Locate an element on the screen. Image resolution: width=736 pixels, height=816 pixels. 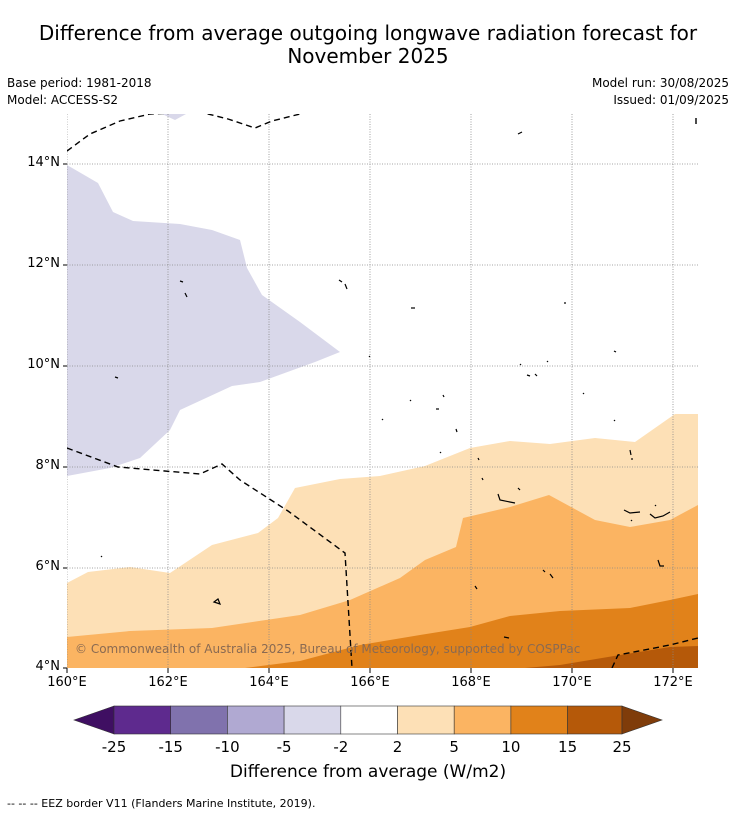
lat-label-14n: 14°N is located at coordinates (43, 162).